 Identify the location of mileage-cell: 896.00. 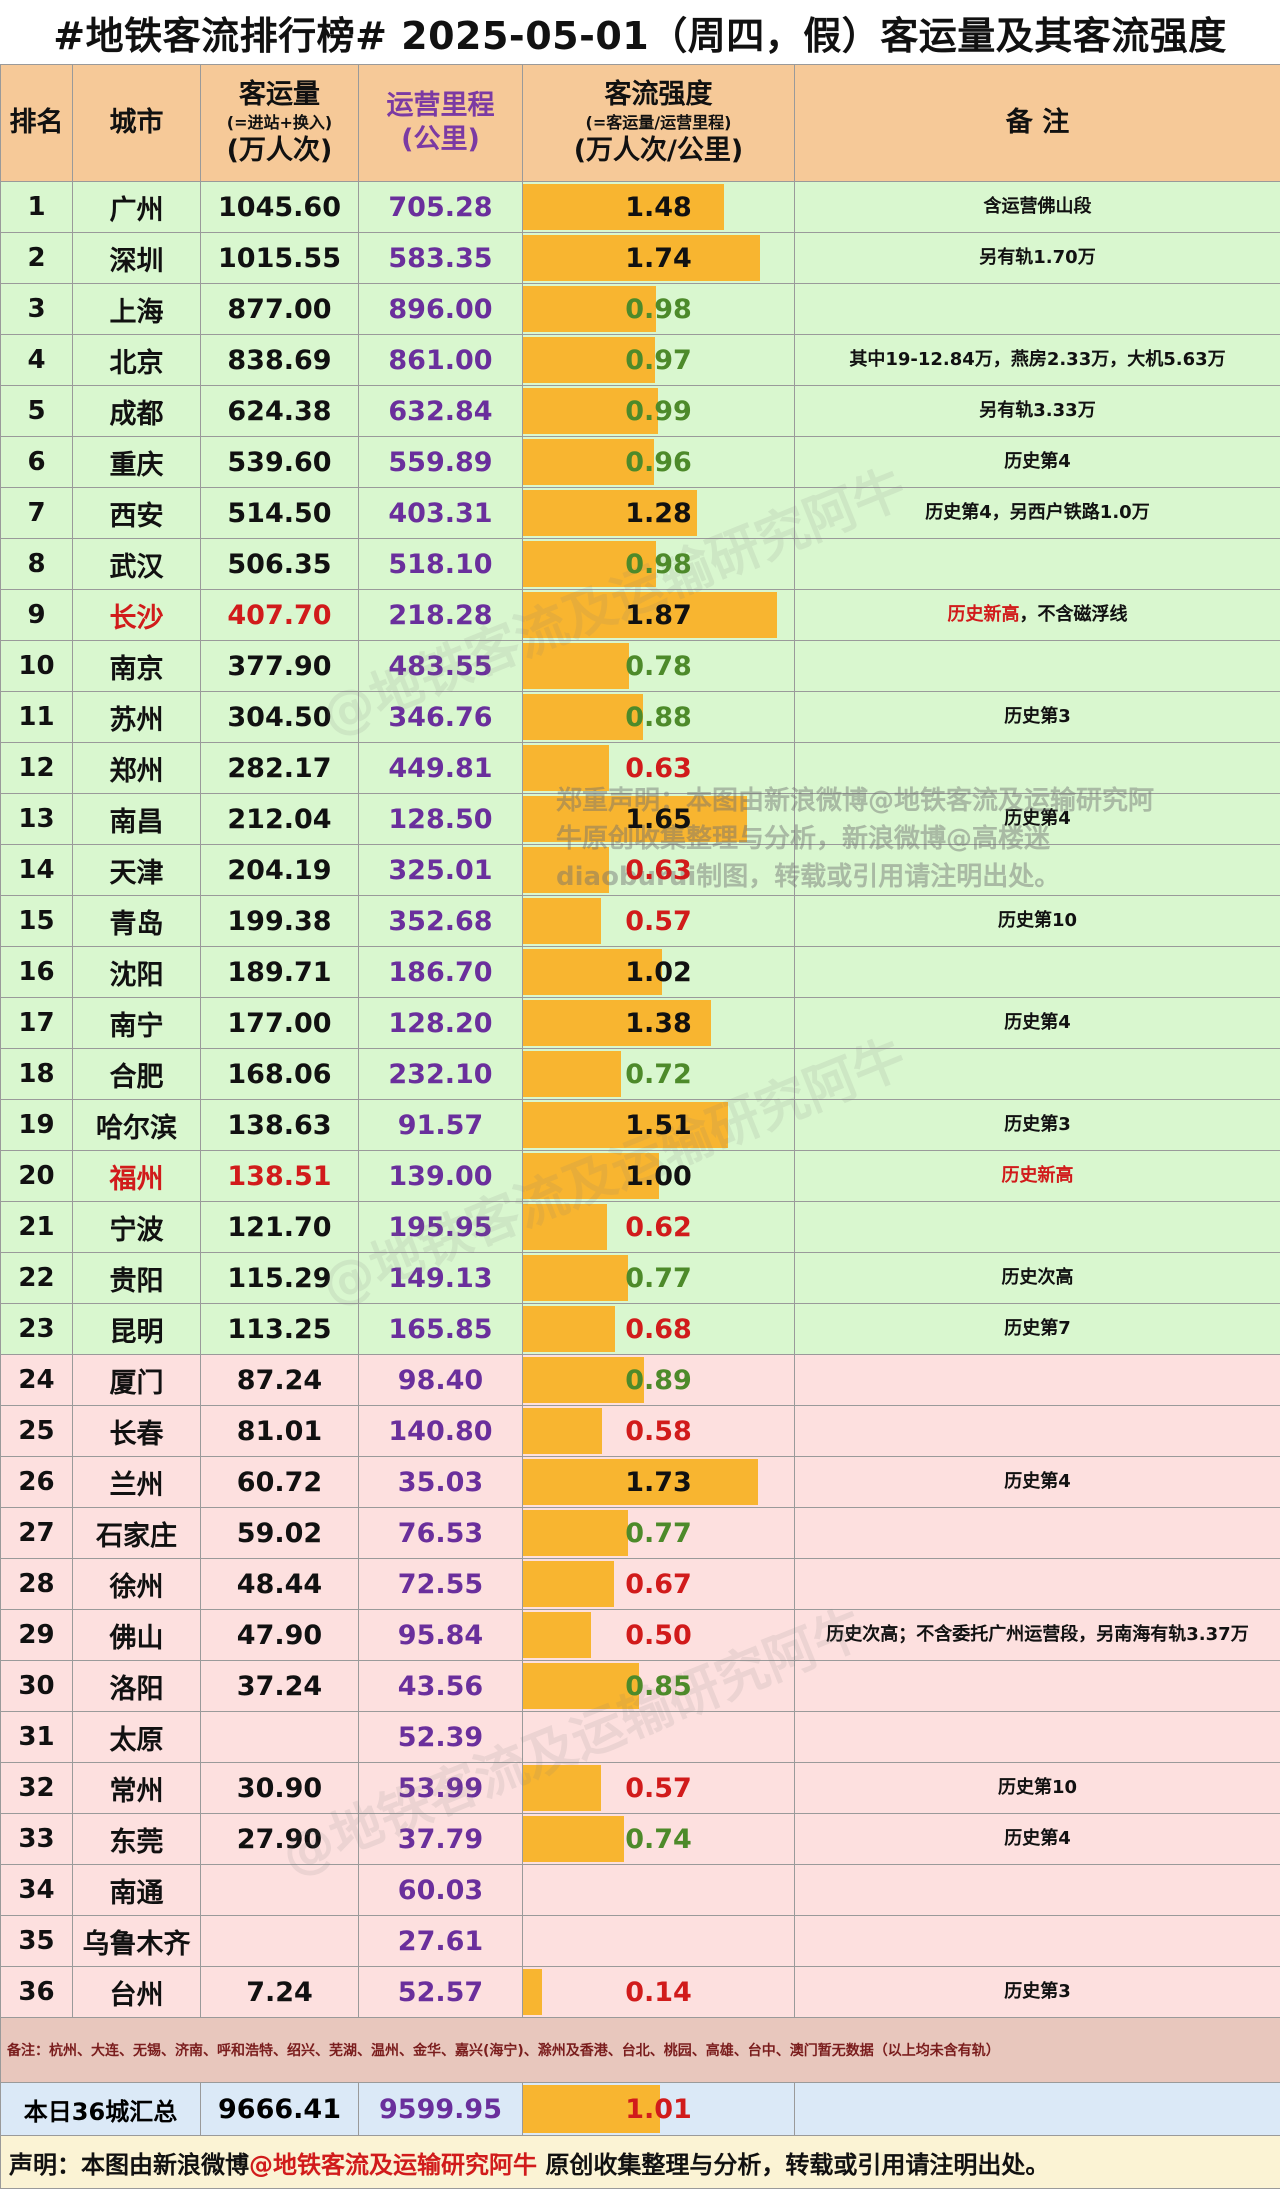
(441, 309).